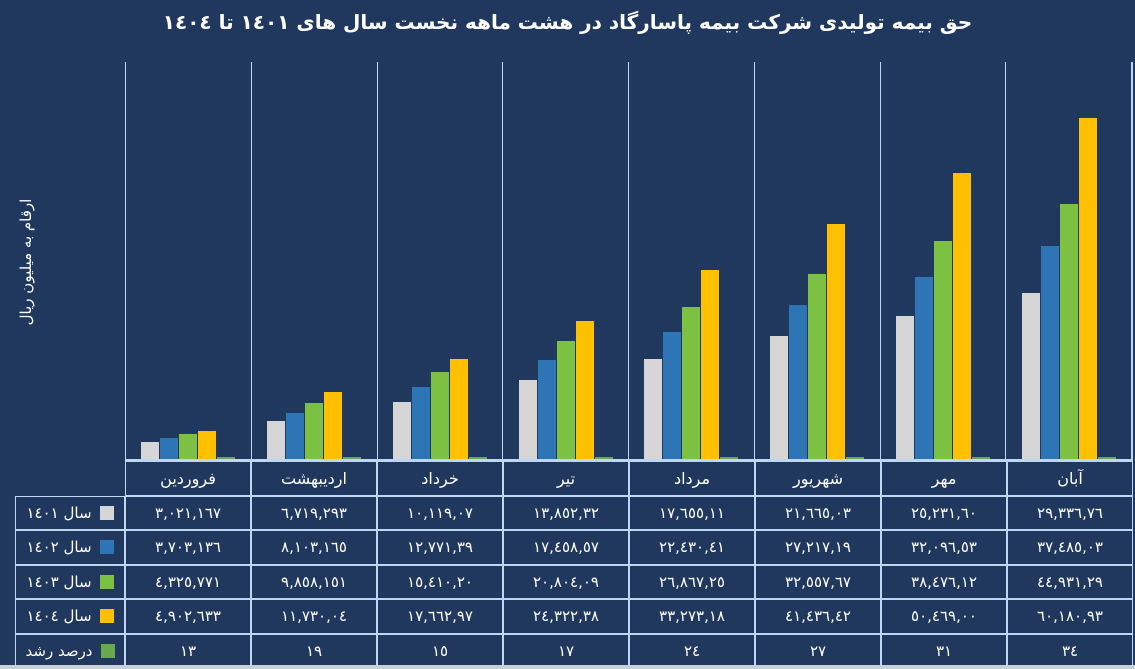 Image resolution: width=1135 pixels, height=669 pixels. I want to click on month-header-5: شهریور, so click(818, 478).